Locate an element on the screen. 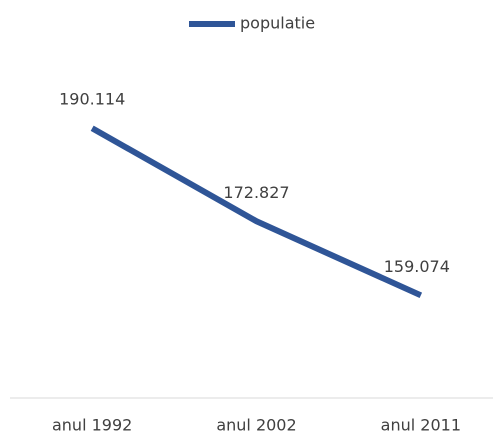  data-label: 172.827 is located at coordinates (256, 192).